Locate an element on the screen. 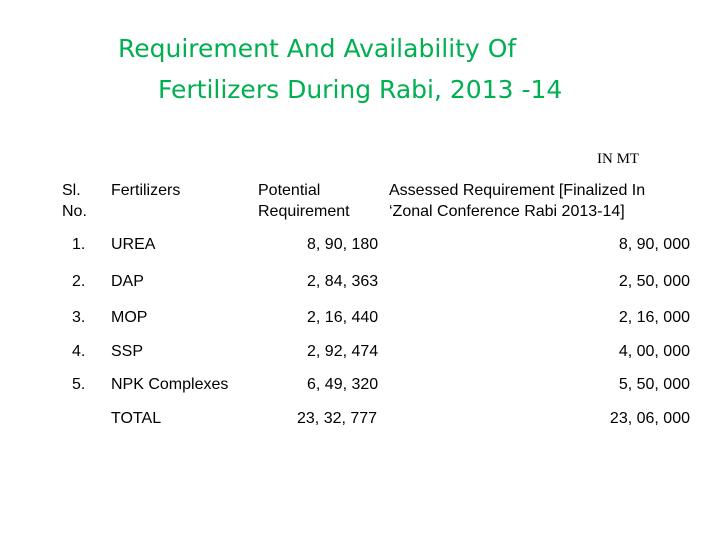  total-assessed-cell: 23, 06, 000 is located at coordinates (649, 418).